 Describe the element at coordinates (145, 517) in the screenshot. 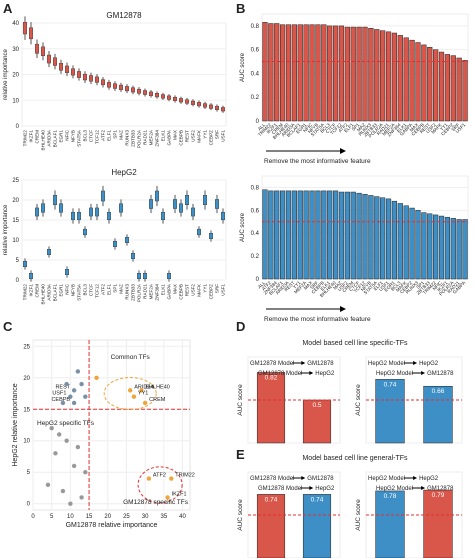

I see `x-tick-label: 30` at that location.